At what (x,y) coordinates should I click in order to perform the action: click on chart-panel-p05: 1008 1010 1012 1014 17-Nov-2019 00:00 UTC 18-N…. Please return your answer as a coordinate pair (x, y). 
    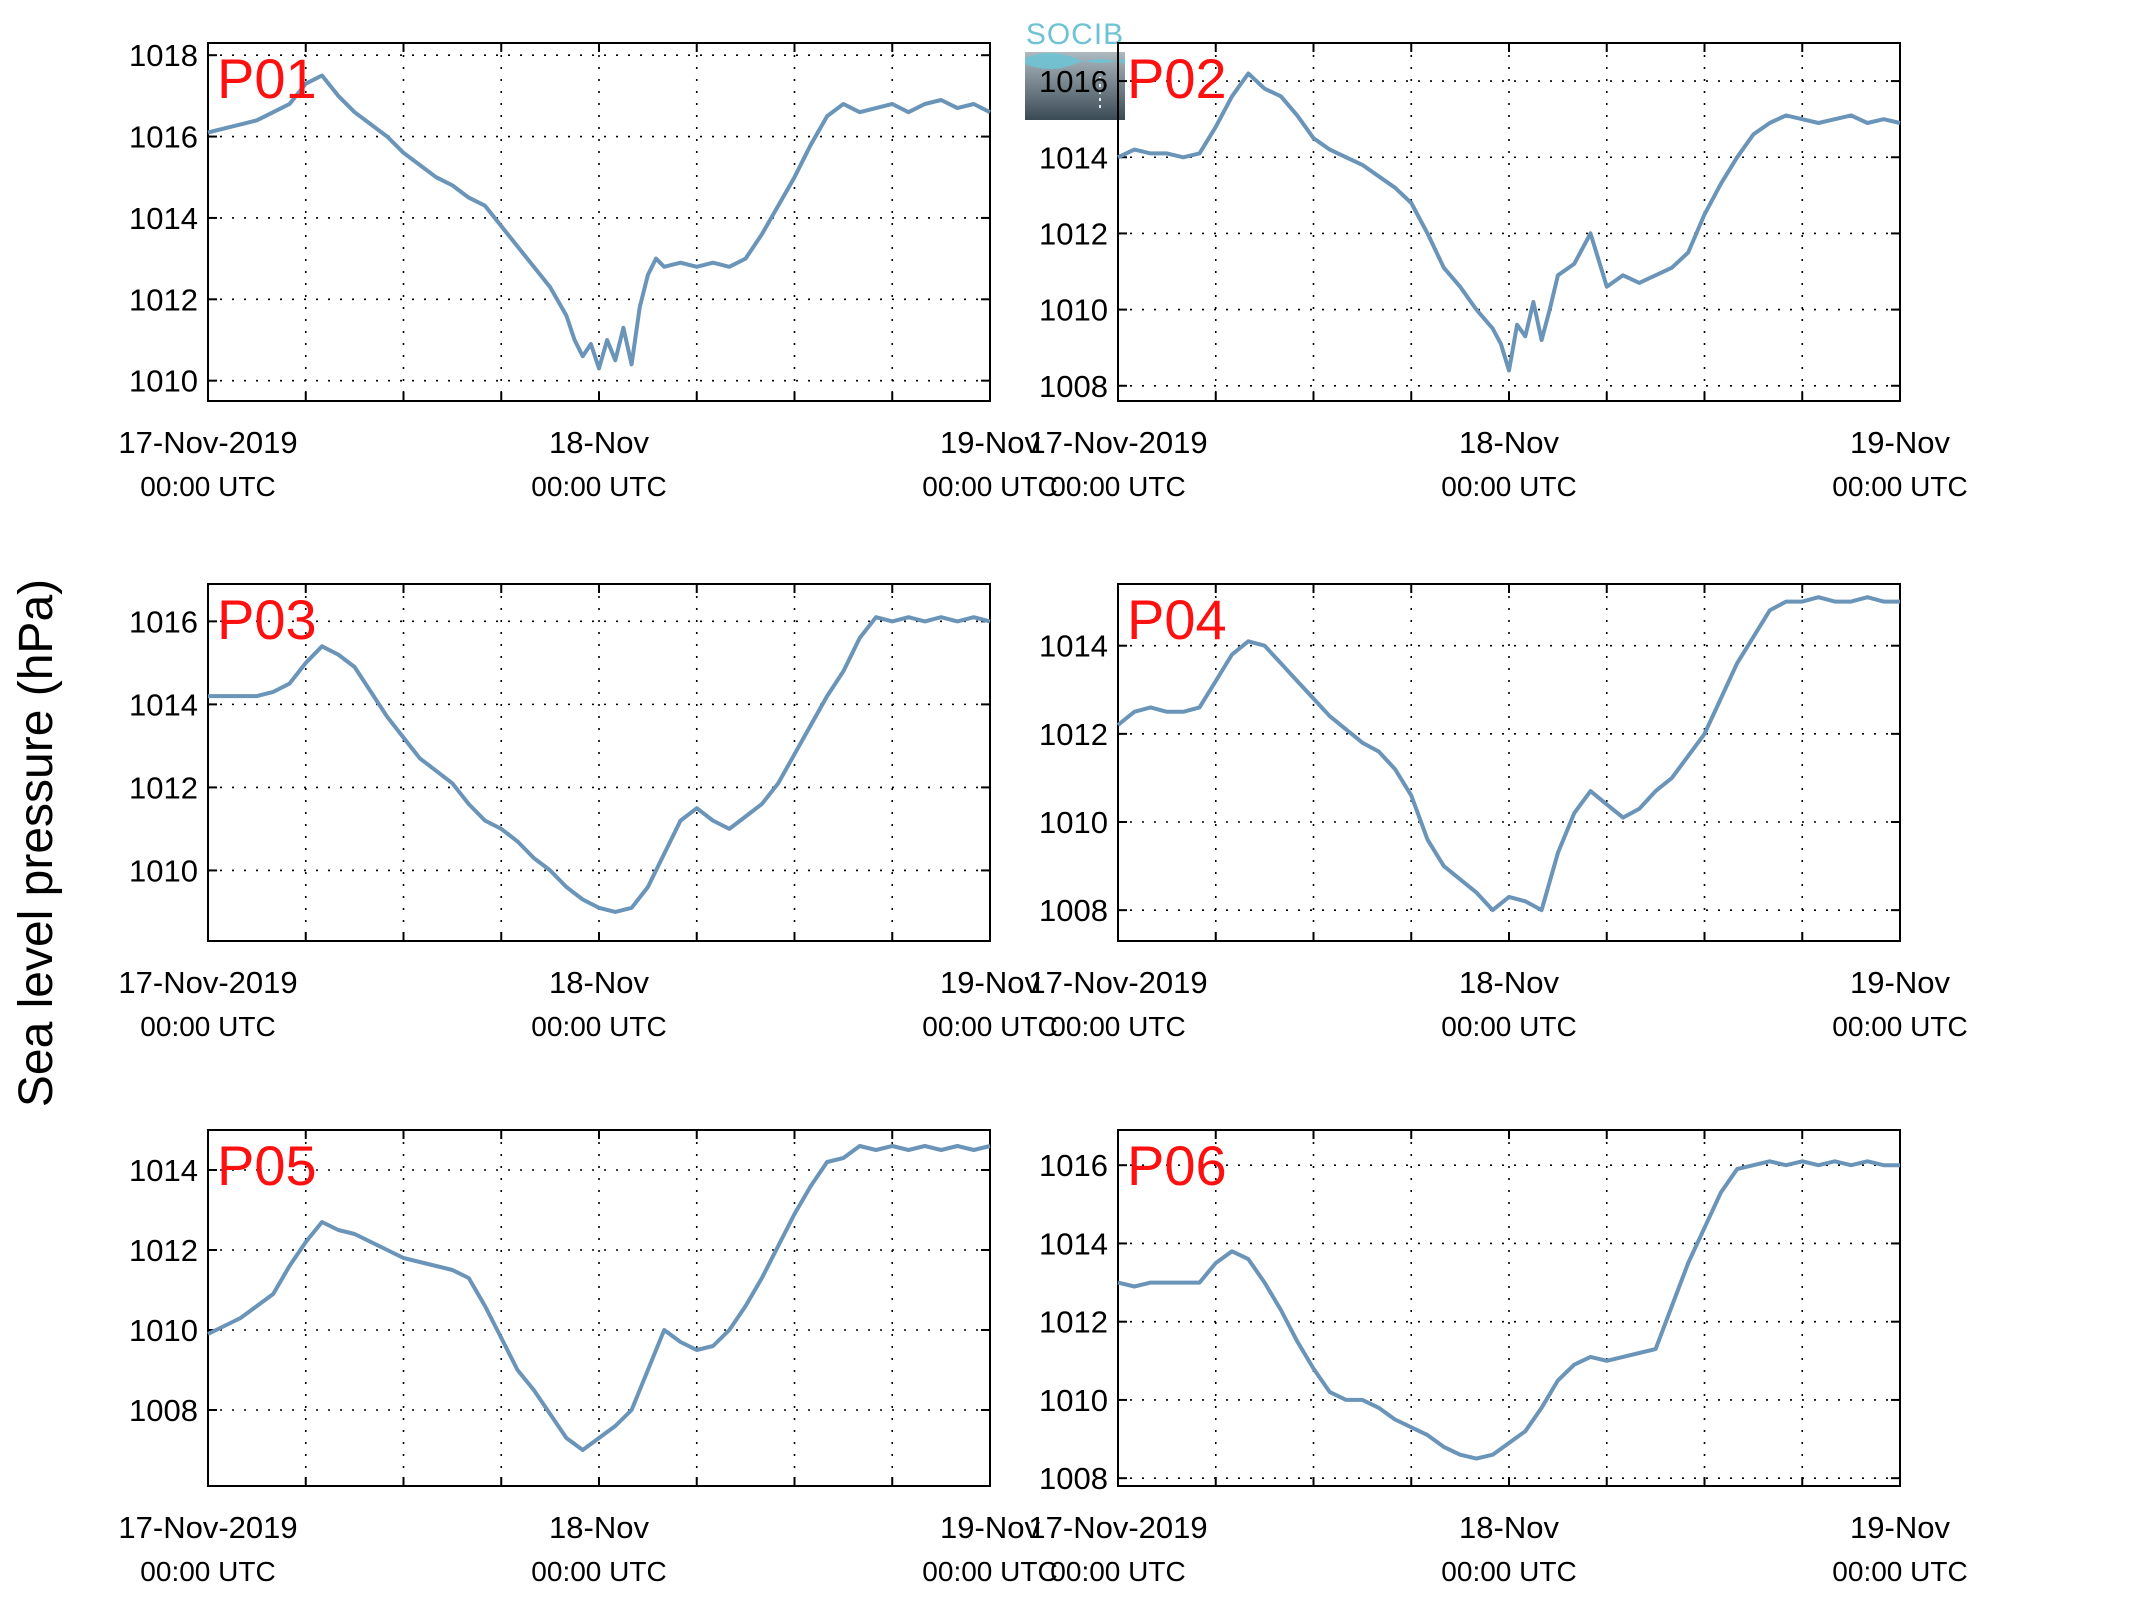
    Looking at the image, I should click on (588, 1358).